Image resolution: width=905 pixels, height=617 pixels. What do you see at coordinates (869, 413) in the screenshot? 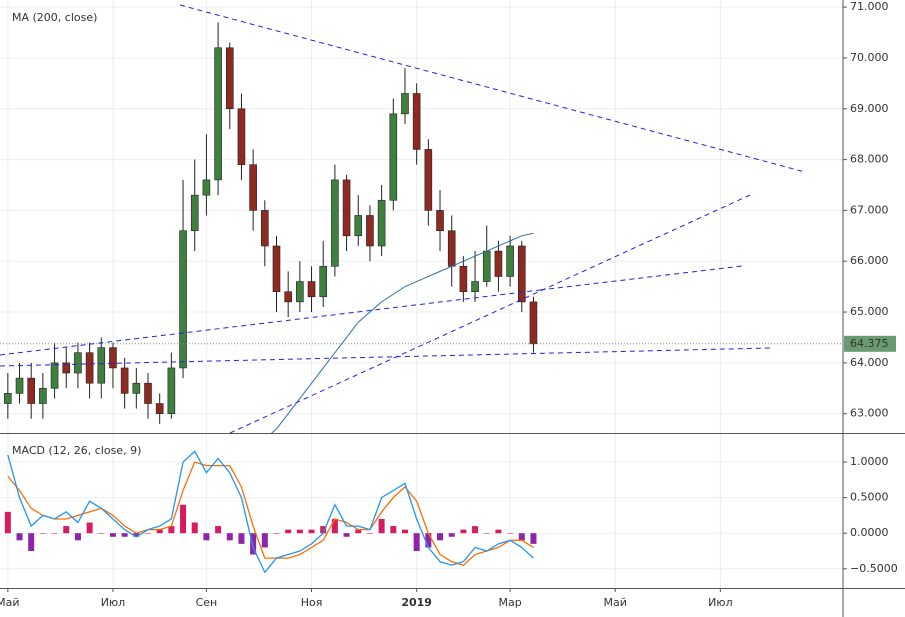
I see `y-tick-label: 63.000` at bounding box center [869, 413].